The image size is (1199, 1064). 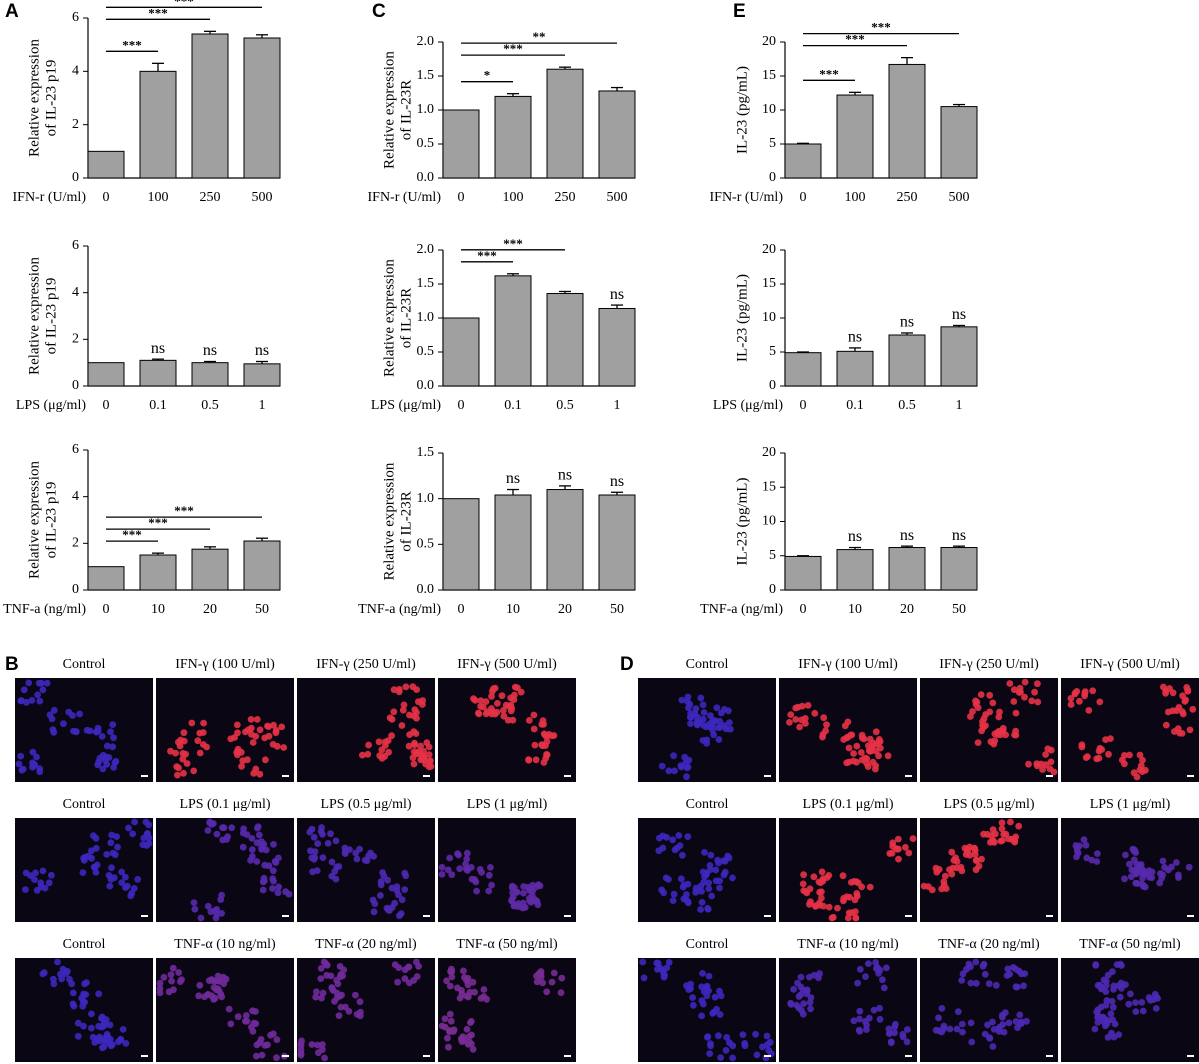 I want to click on y-tick-label: 0.5, so click(x=426, y=544).